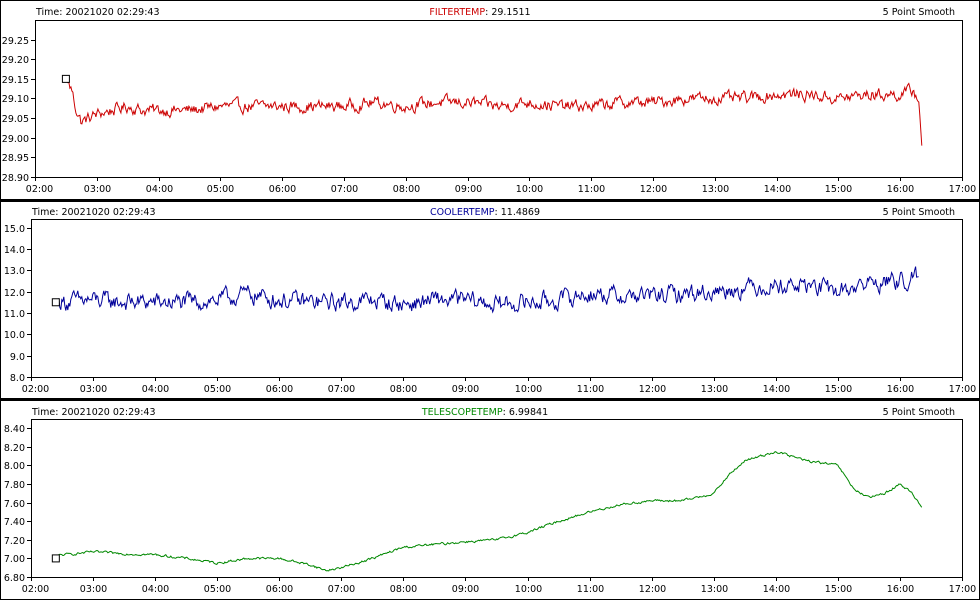  I want to click on series-title: COOLERTEMP: 11.4869, so click(485, 212).